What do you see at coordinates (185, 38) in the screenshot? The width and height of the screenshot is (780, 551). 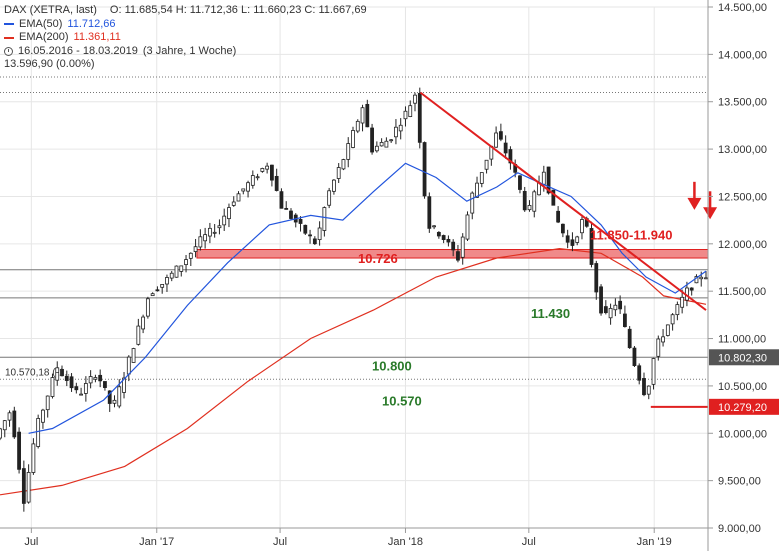 I see `legend-ema200-row: EMA(200) 11.361,11` at bounding box center [185, 38].